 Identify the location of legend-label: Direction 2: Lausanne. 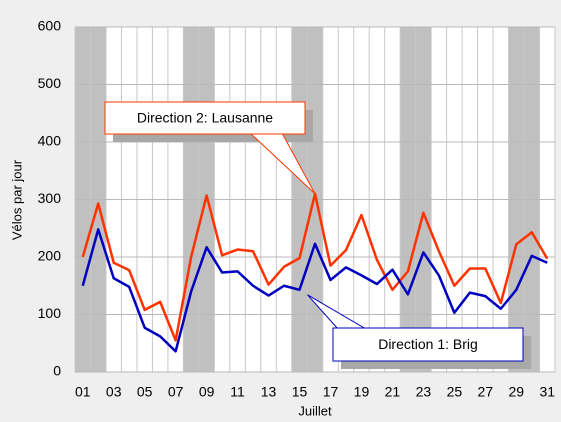
(205, 118).